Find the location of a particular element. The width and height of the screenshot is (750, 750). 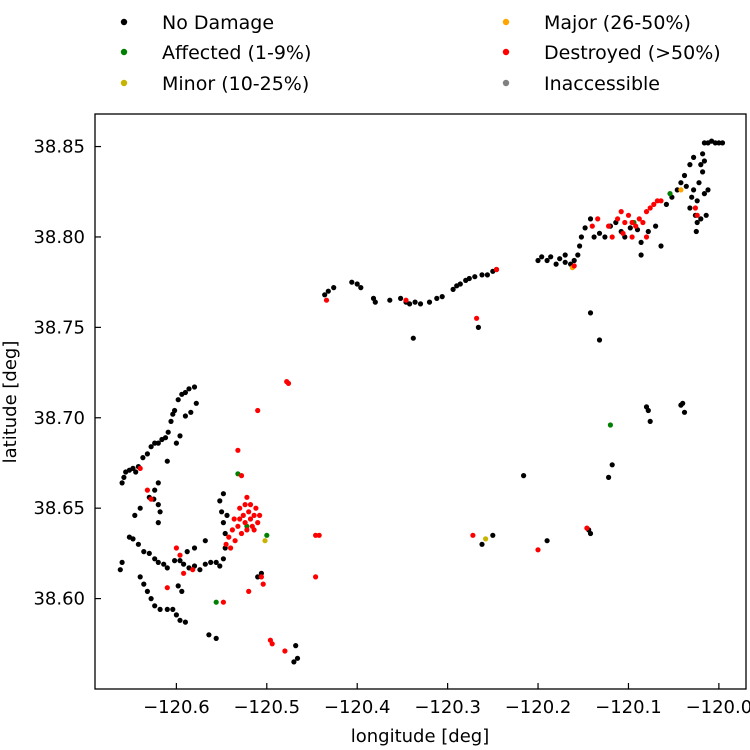

y-tick-label: 38.70 is located at coordinates (59, 418).